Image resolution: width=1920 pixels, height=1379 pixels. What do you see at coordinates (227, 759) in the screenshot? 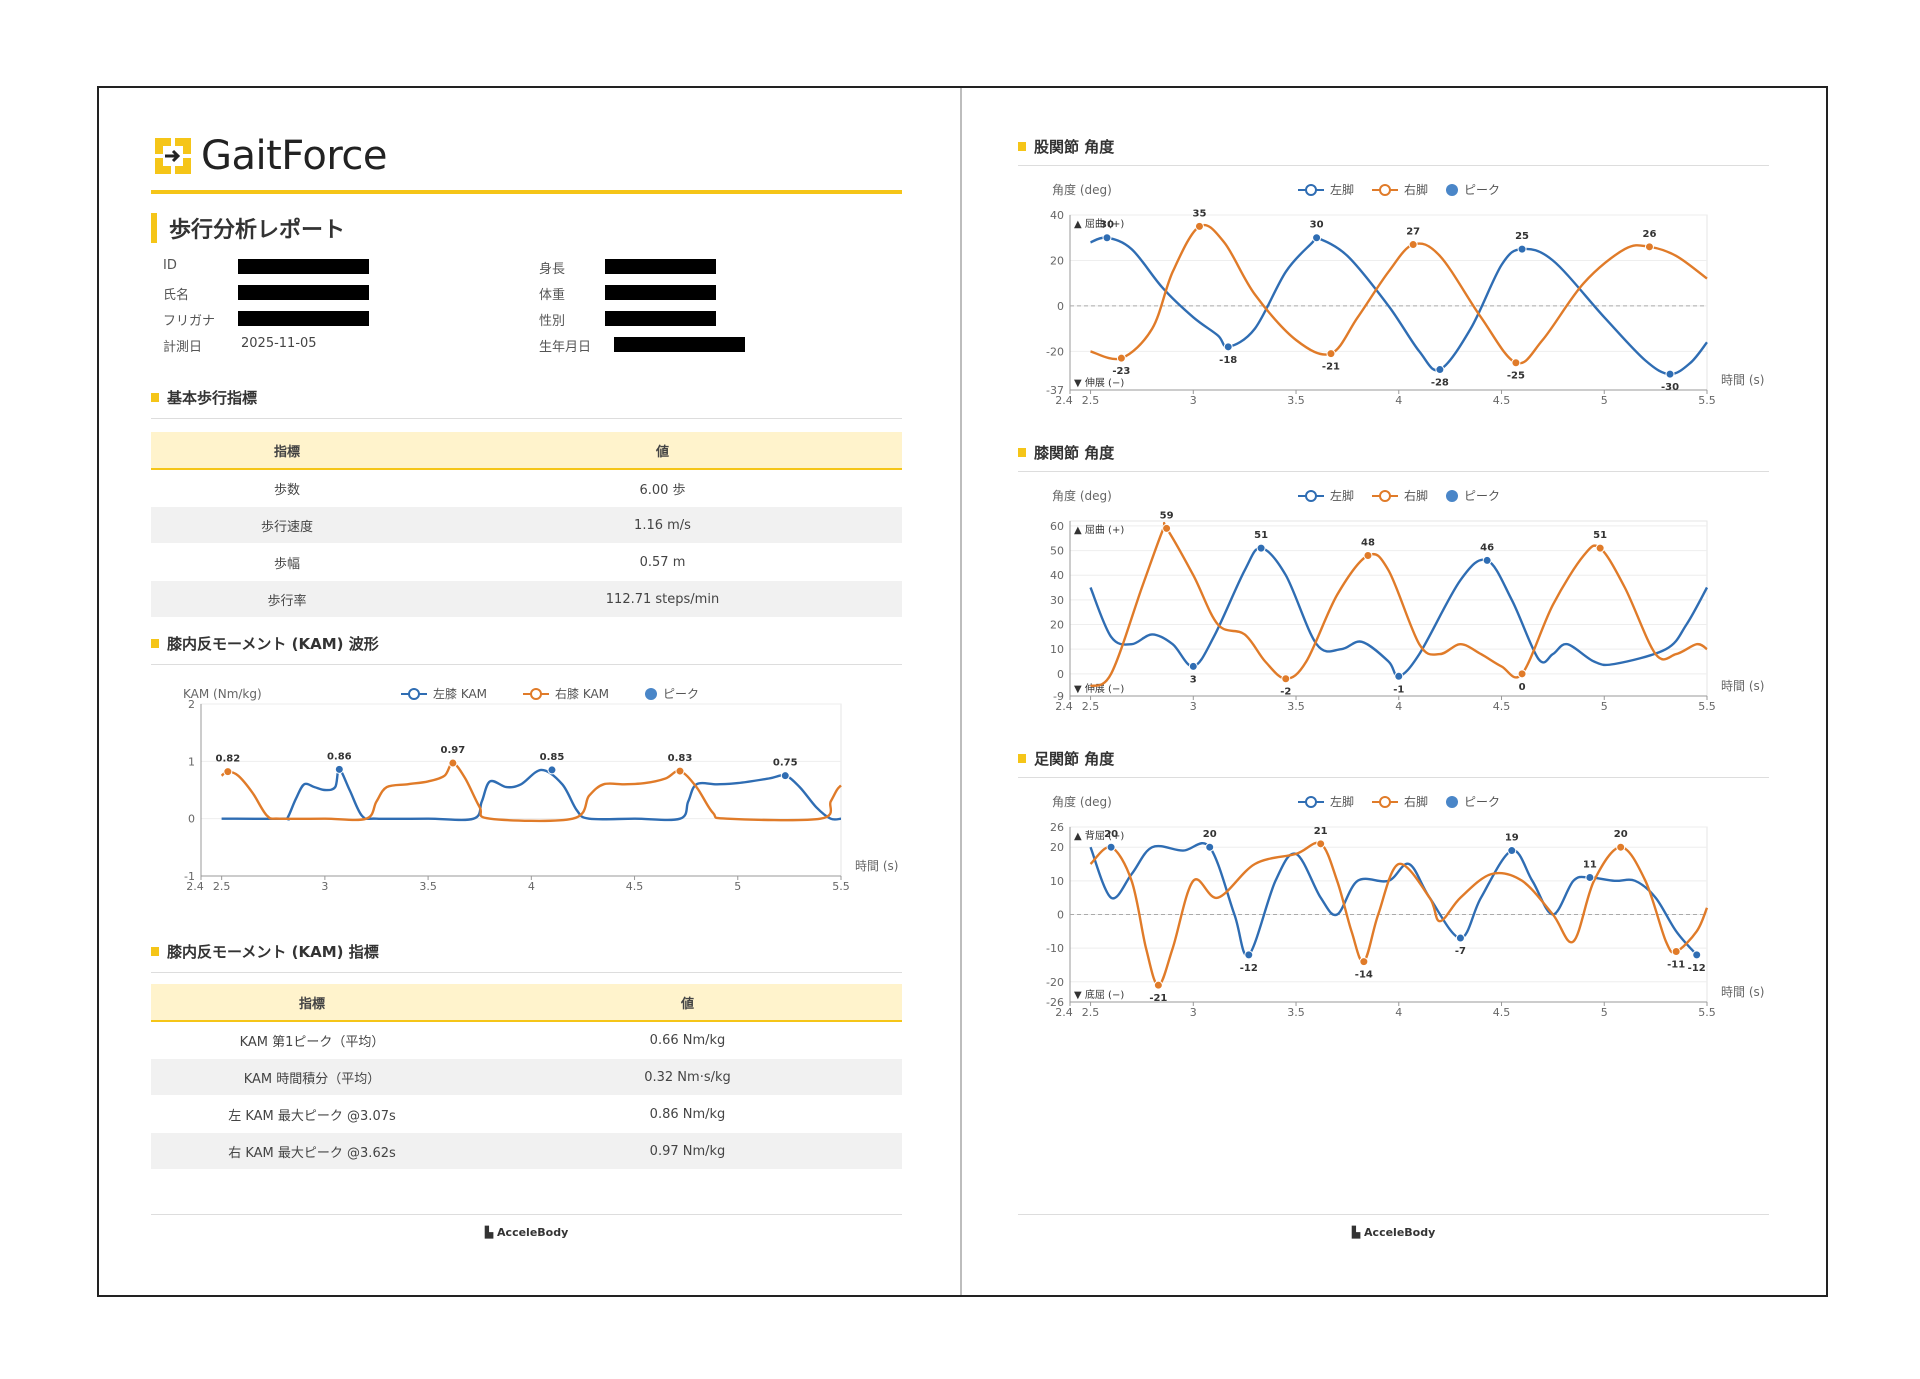
I see `peak-label: 0.82` at bounding box center [227, 759].